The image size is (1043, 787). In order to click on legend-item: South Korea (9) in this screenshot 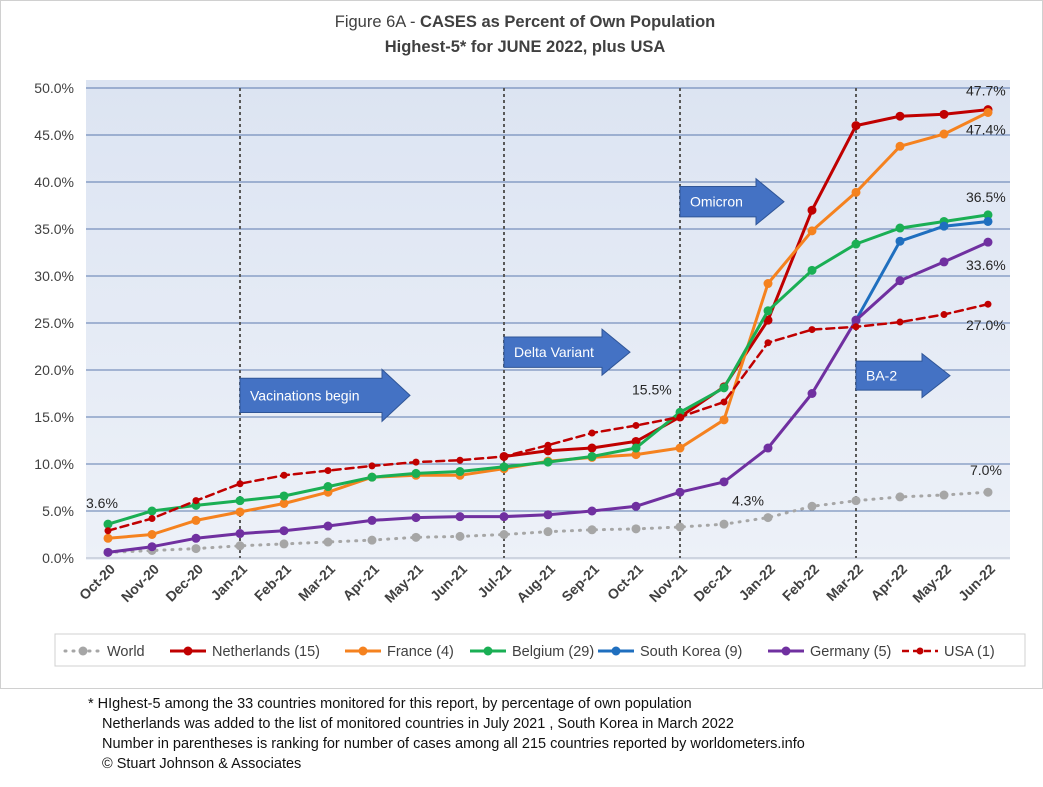, I will do `click(670, 652)`.